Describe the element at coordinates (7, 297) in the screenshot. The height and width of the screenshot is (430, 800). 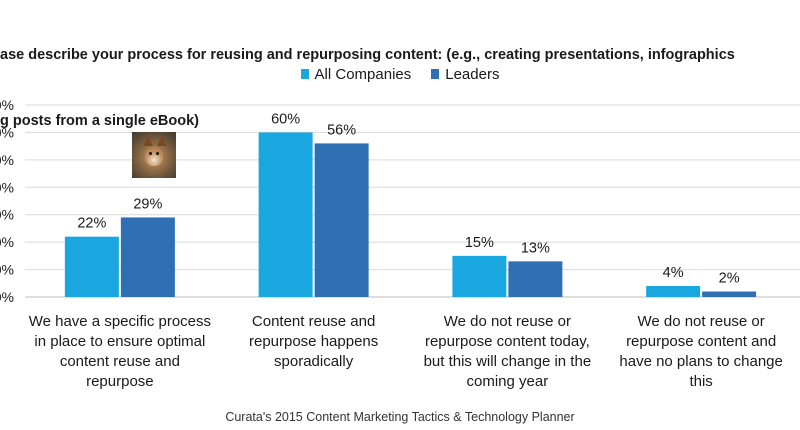
I see `y-tick-label-0: 0%` at that location.